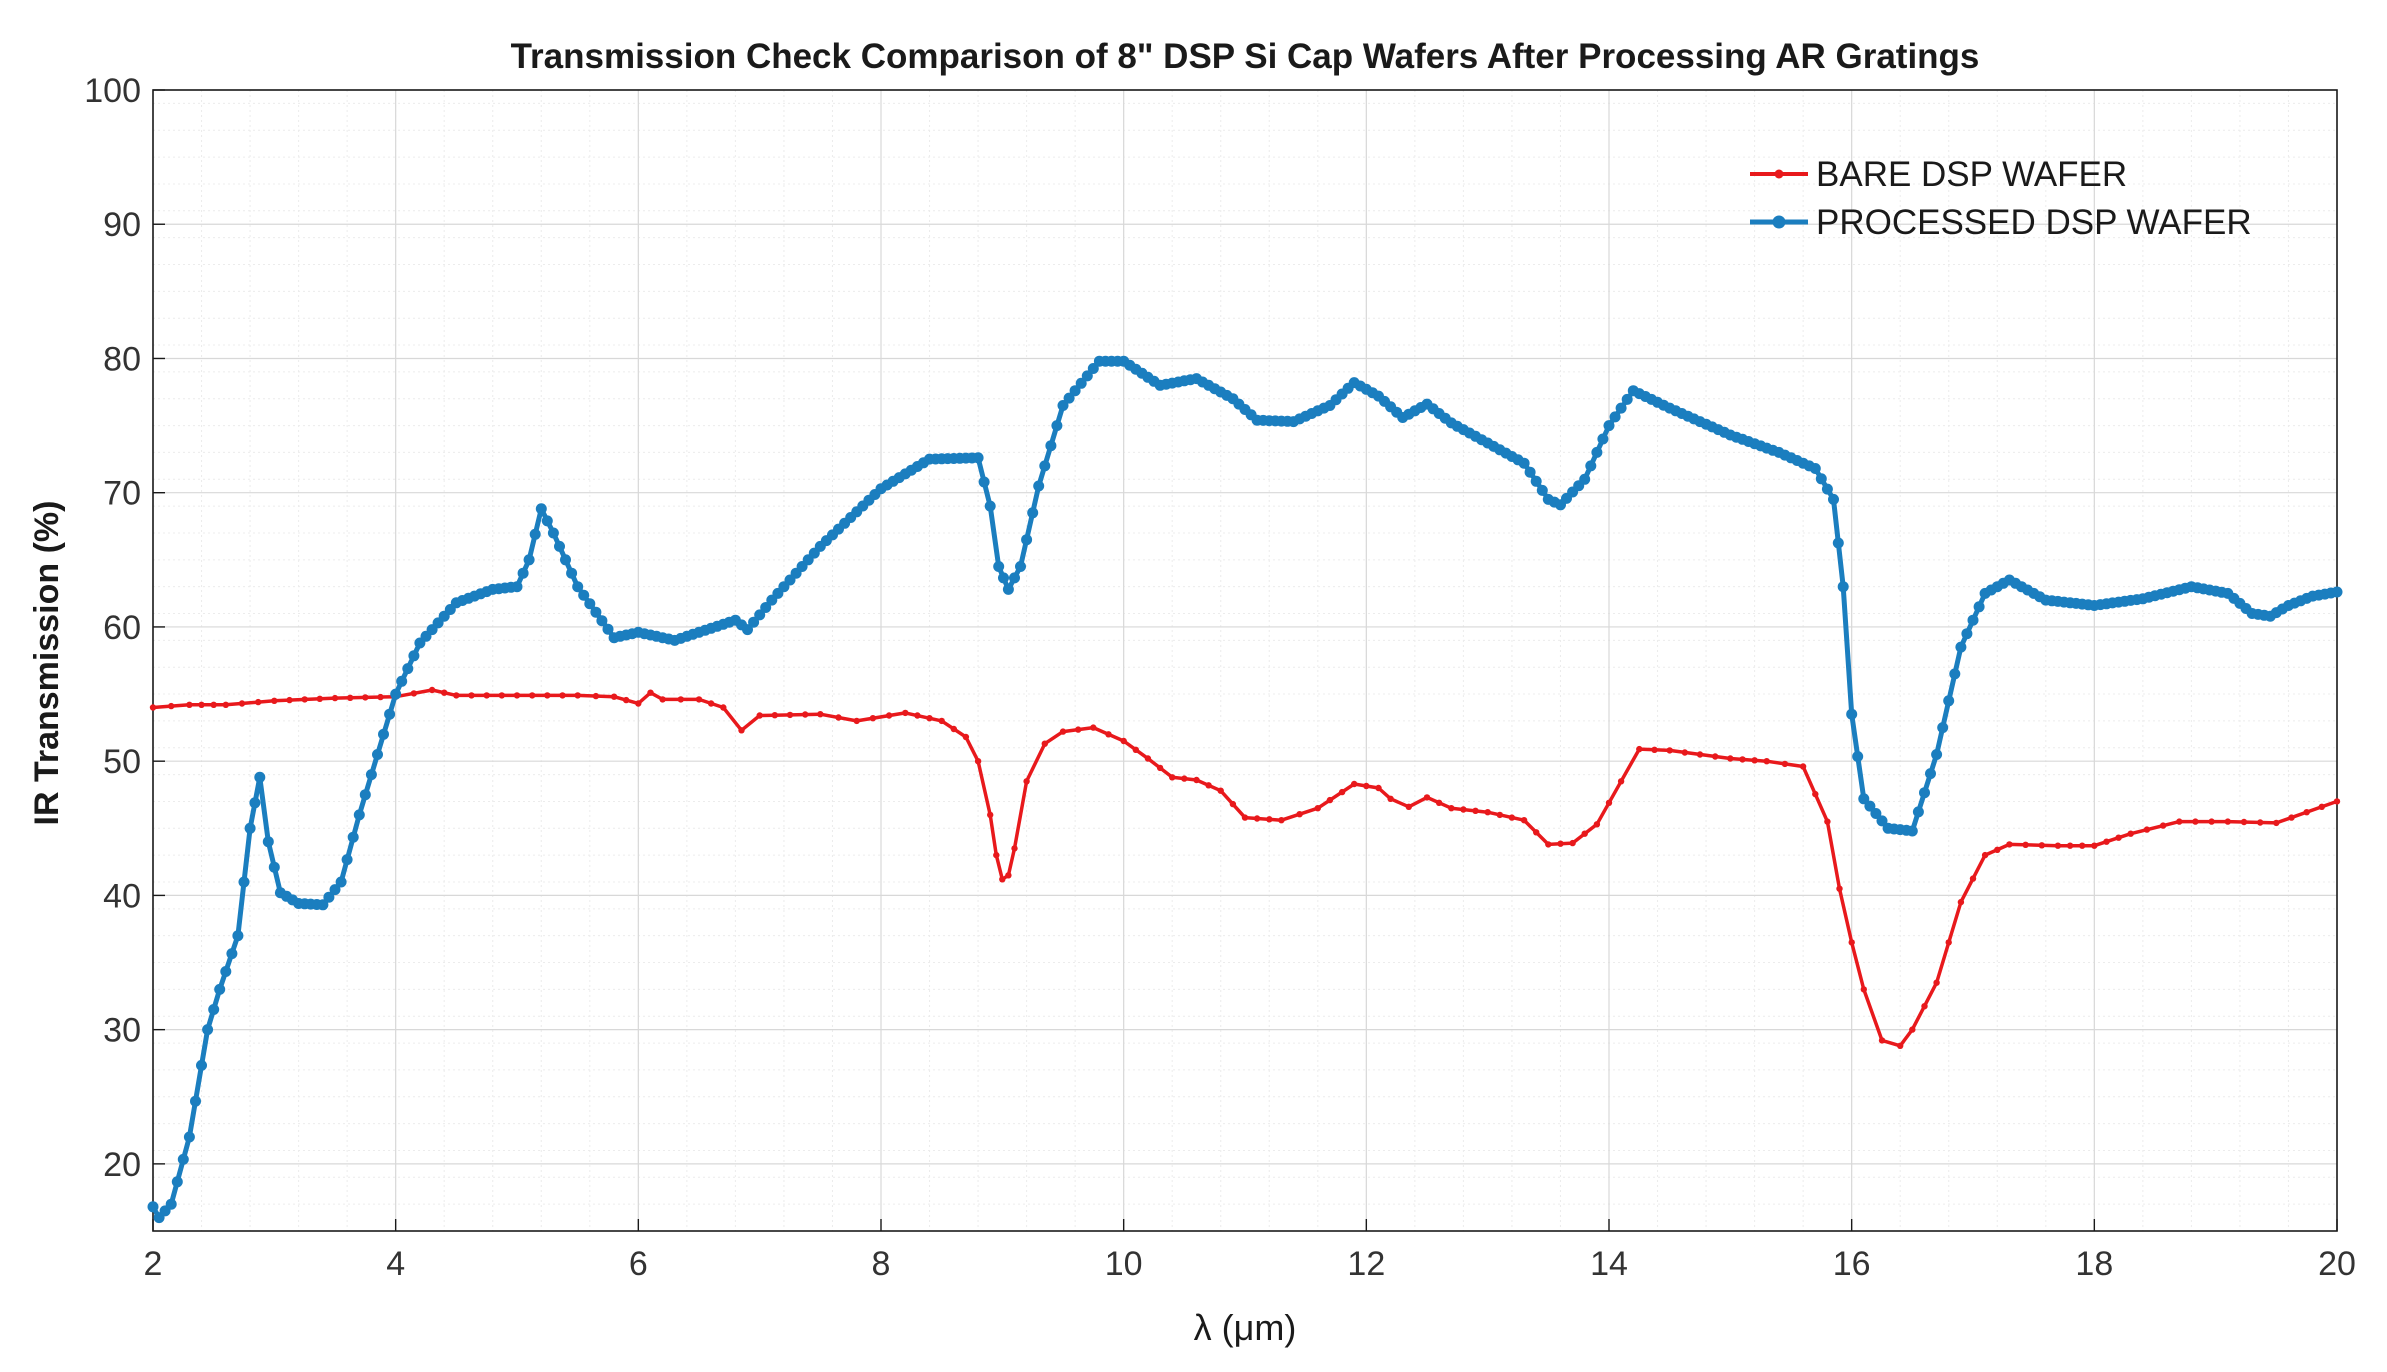 This screenshot has width=2387, height=1372. I want to click on y-tick-label: 90, so click(122, 225).